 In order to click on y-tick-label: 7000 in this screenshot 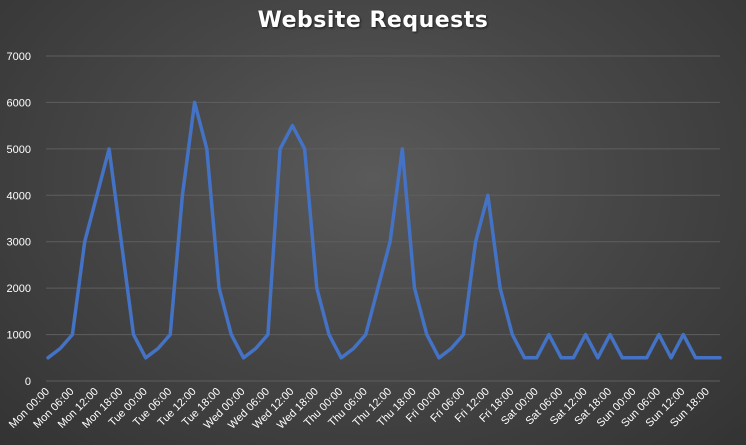, I will do `click(19, 57)`.